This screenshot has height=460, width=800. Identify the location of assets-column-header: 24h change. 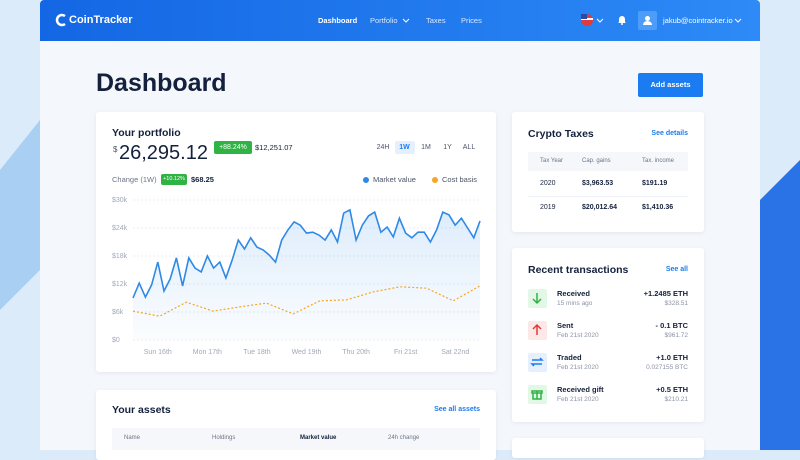
(404, 438).